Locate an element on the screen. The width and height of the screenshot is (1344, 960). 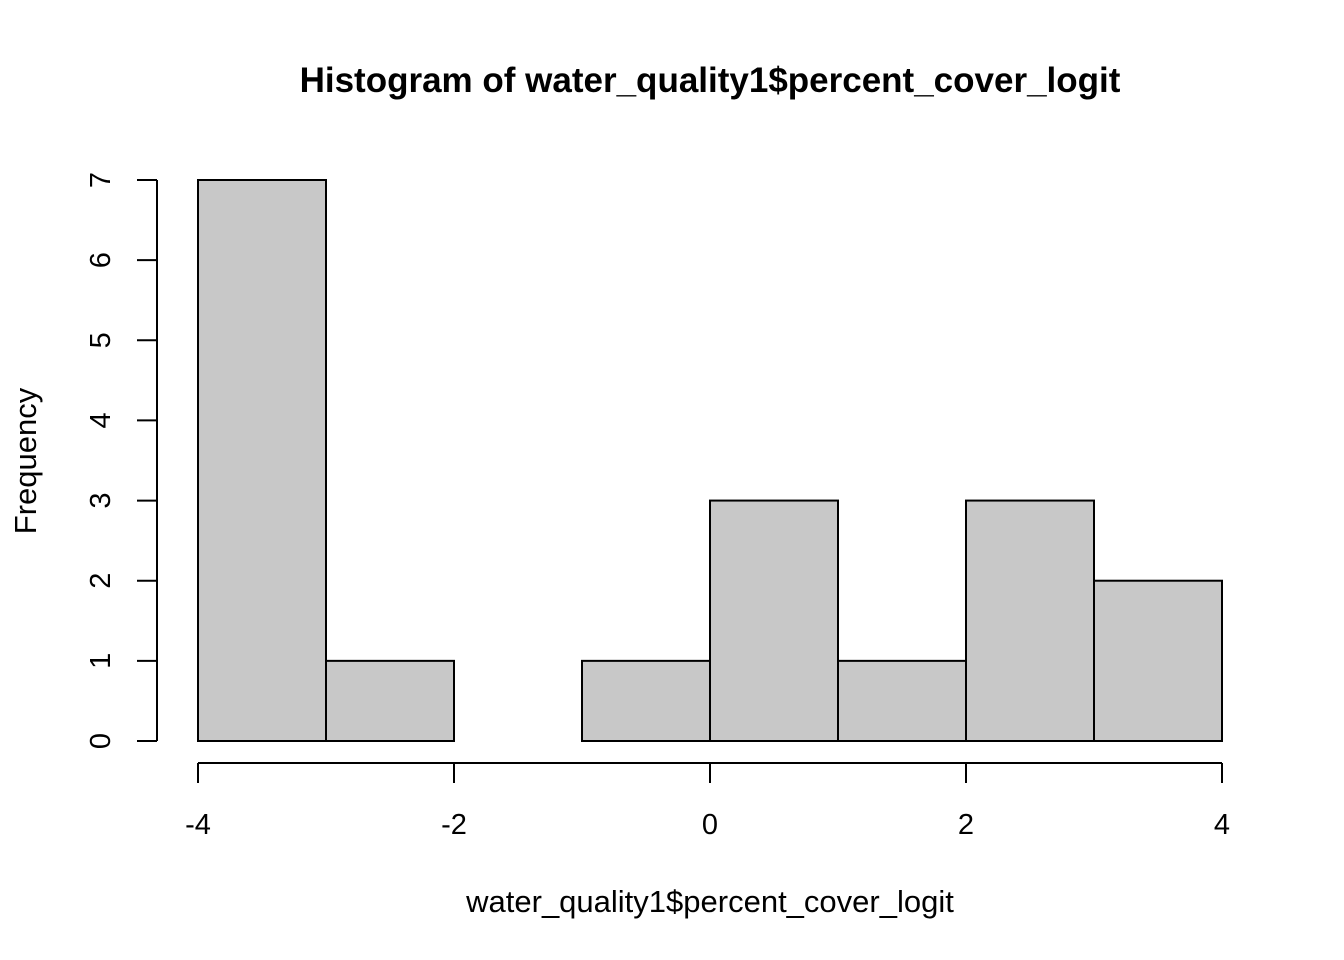
y-tick-label: 7 is located at coordinates (101, 180).